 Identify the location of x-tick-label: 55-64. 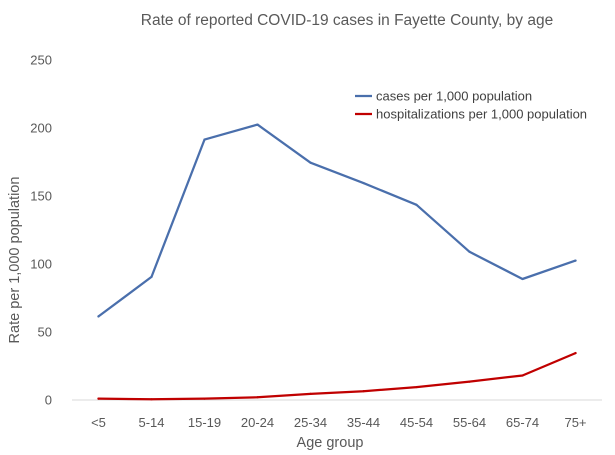
(469, 422).